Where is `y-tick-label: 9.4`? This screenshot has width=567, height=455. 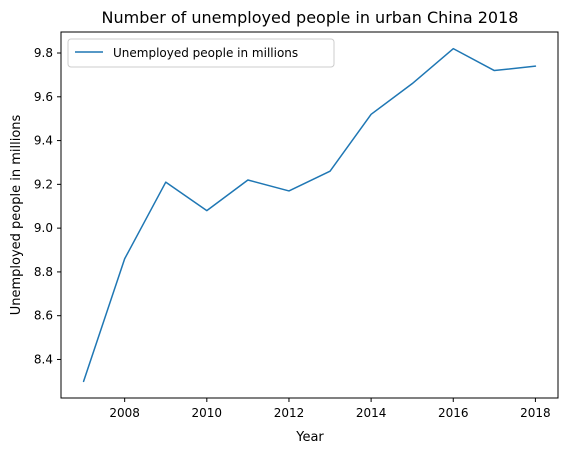 y-tick-label: 9.4 is located at coordinates (43, 141).